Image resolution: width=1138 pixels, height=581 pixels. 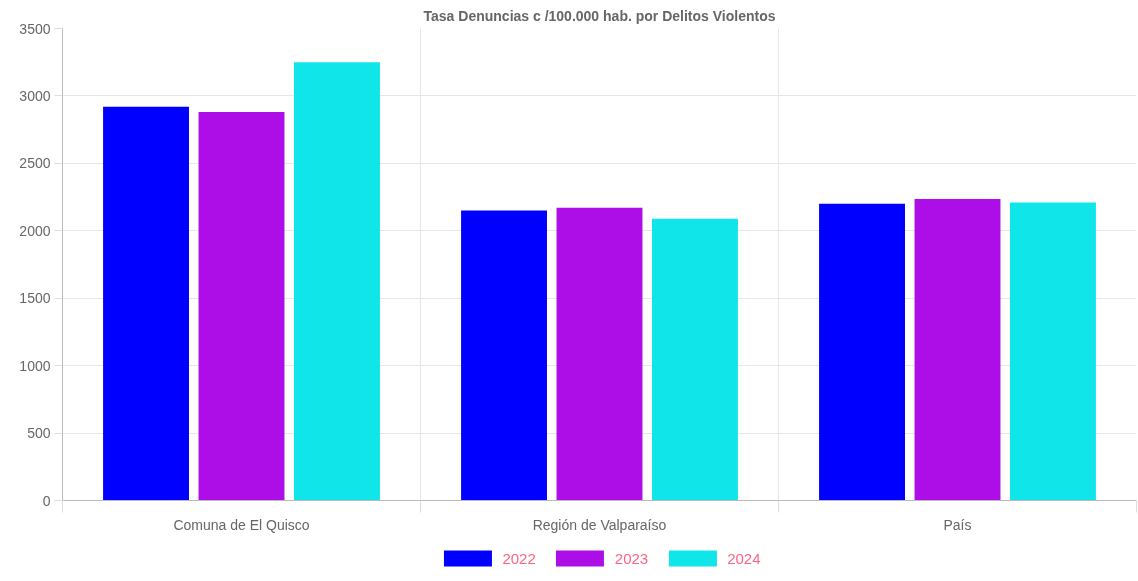 I want to click on y-tick-label: 1000, so click(x=35, y=365).